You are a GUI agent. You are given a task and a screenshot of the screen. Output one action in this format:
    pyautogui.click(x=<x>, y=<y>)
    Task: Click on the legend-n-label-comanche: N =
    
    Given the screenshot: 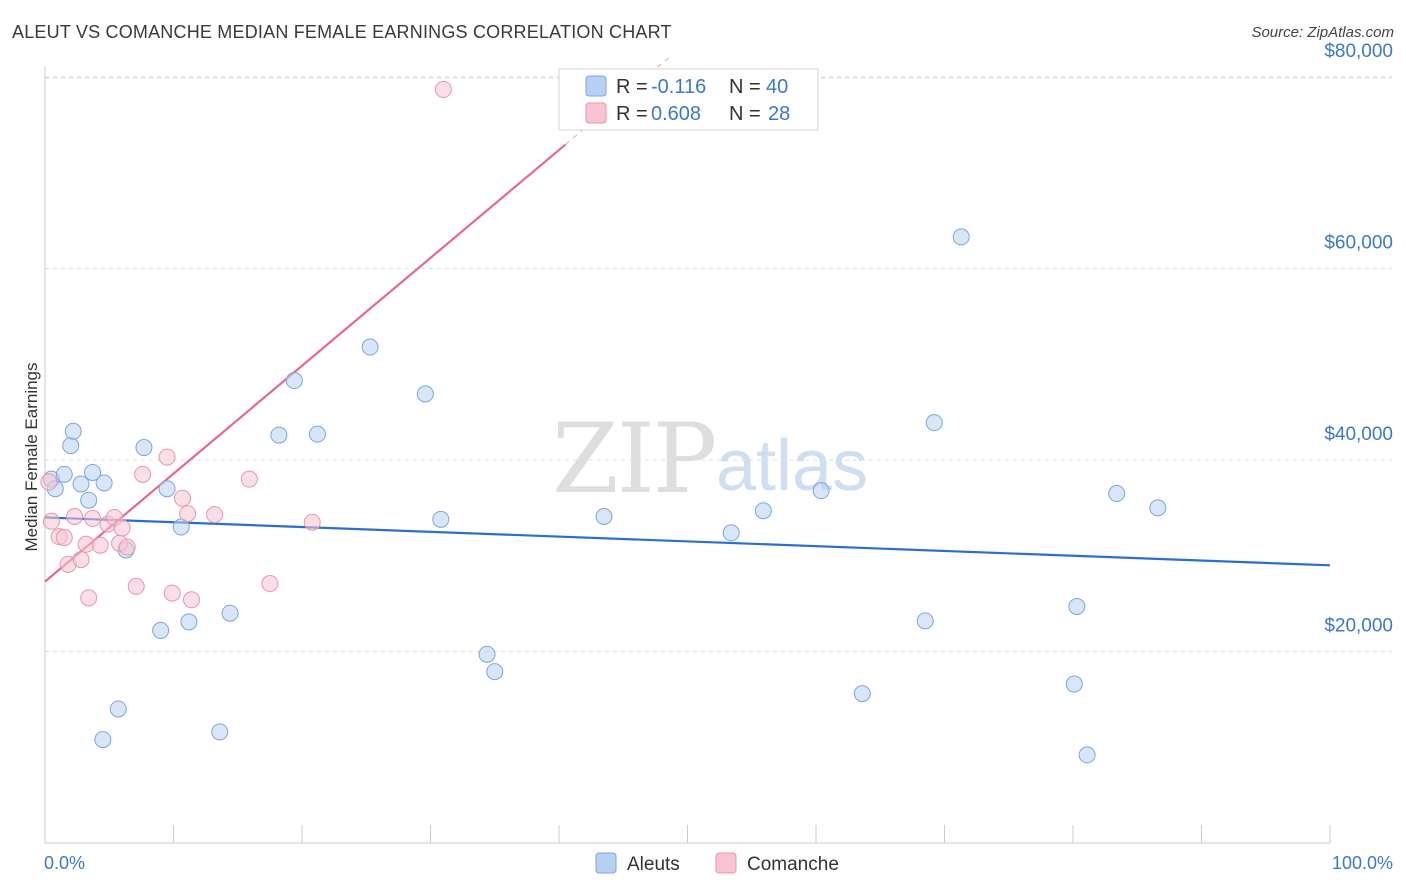 What is the action you would take?
    pyautogui.click(x=745, y=114)
    